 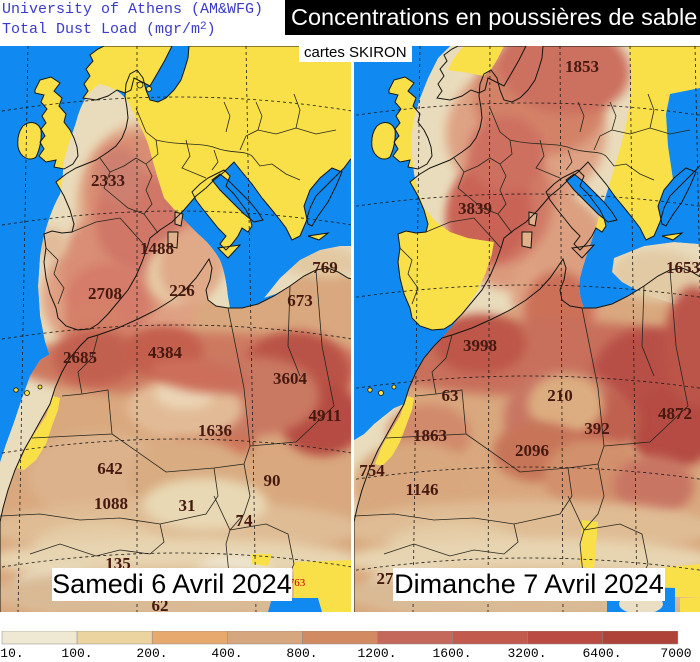 What do you see at coordinates (105, 293) in the screenshot?
I see `svg-text: 2708` at bounding box center [105, 293].